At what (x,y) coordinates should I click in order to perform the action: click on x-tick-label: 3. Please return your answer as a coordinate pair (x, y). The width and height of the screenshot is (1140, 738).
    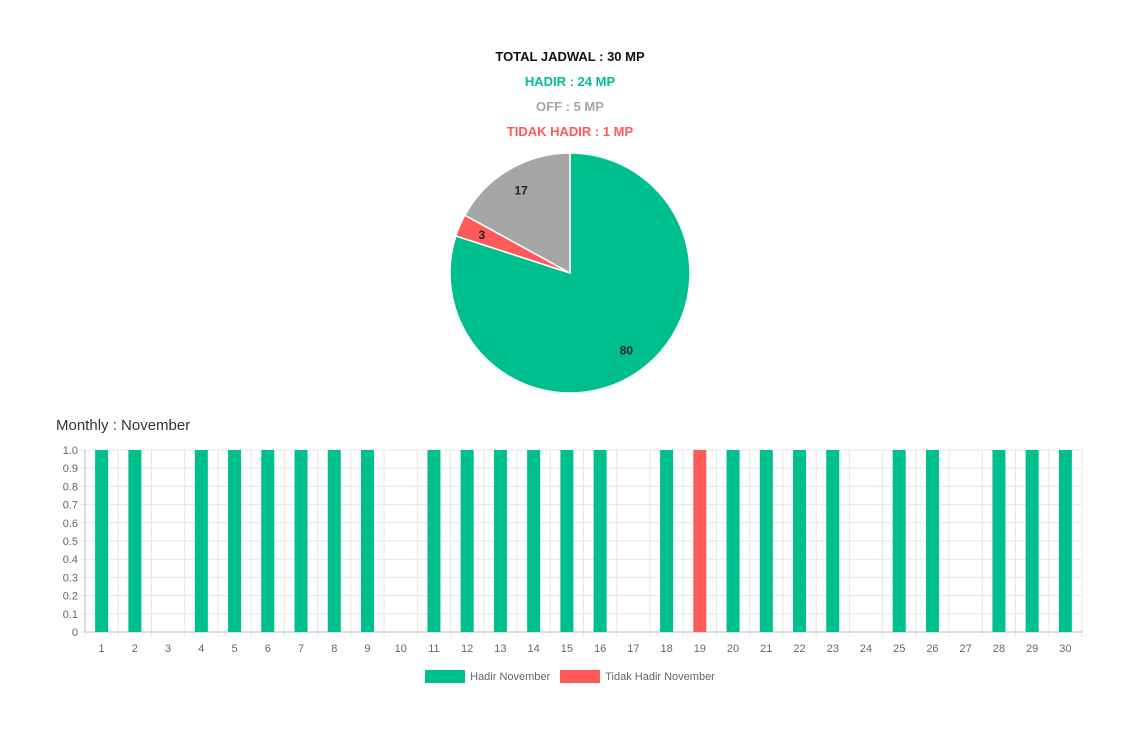
    Looking at the image, I should click on (168, 649).